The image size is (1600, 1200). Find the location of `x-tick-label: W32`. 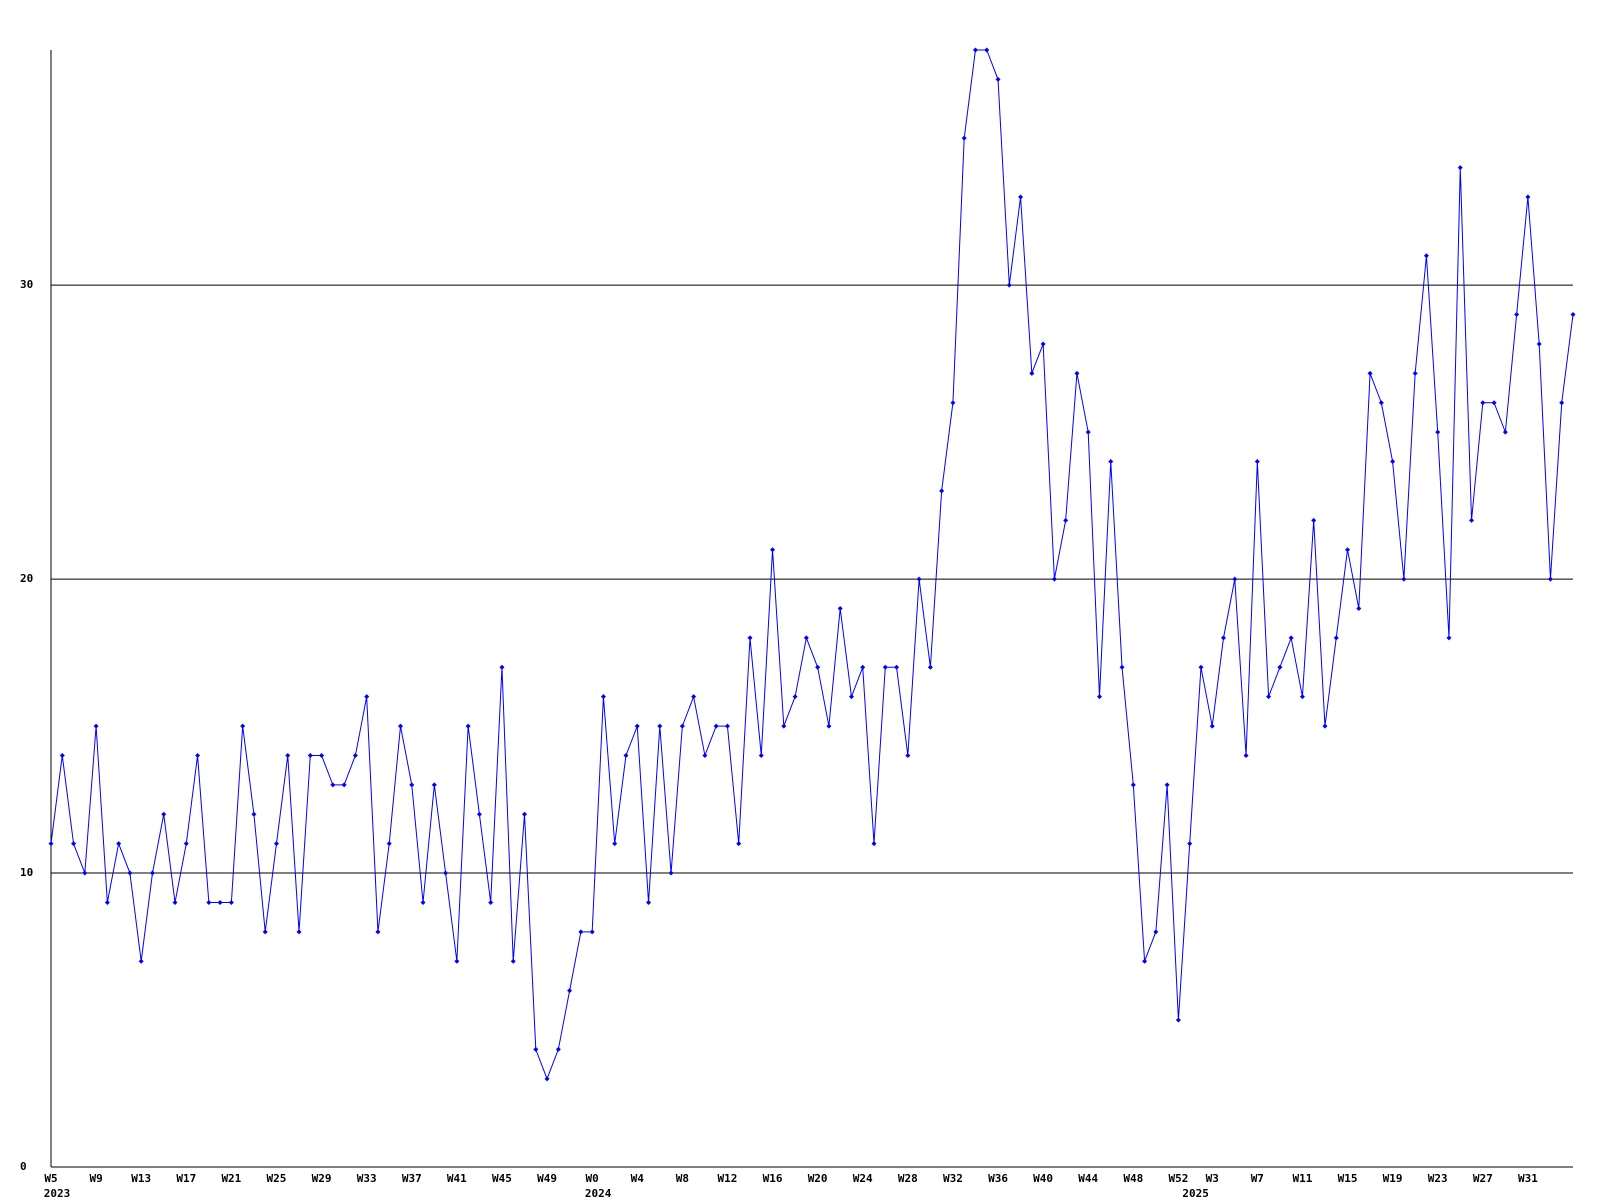

x-tick-label: W32 is located at coordinates (953, 1178).